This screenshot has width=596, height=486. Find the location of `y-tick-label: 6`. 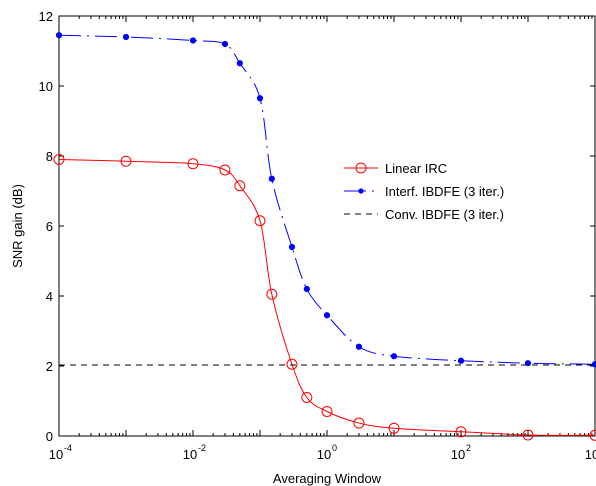

y-tick-label: 6 is located at coordinates (49, 226).